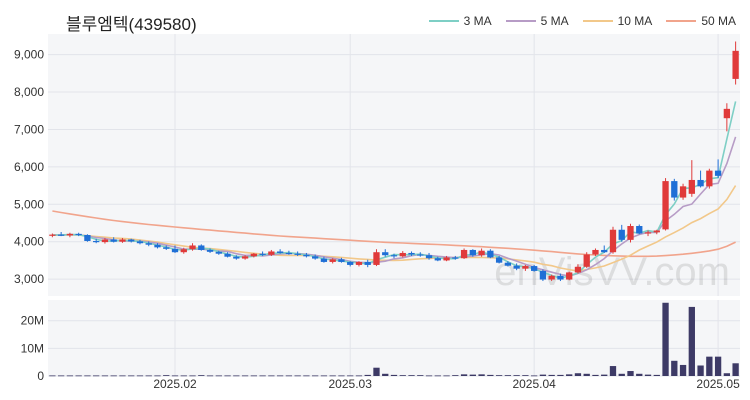  I want to click on volume-tick-label: 20M, so click(32, 321).